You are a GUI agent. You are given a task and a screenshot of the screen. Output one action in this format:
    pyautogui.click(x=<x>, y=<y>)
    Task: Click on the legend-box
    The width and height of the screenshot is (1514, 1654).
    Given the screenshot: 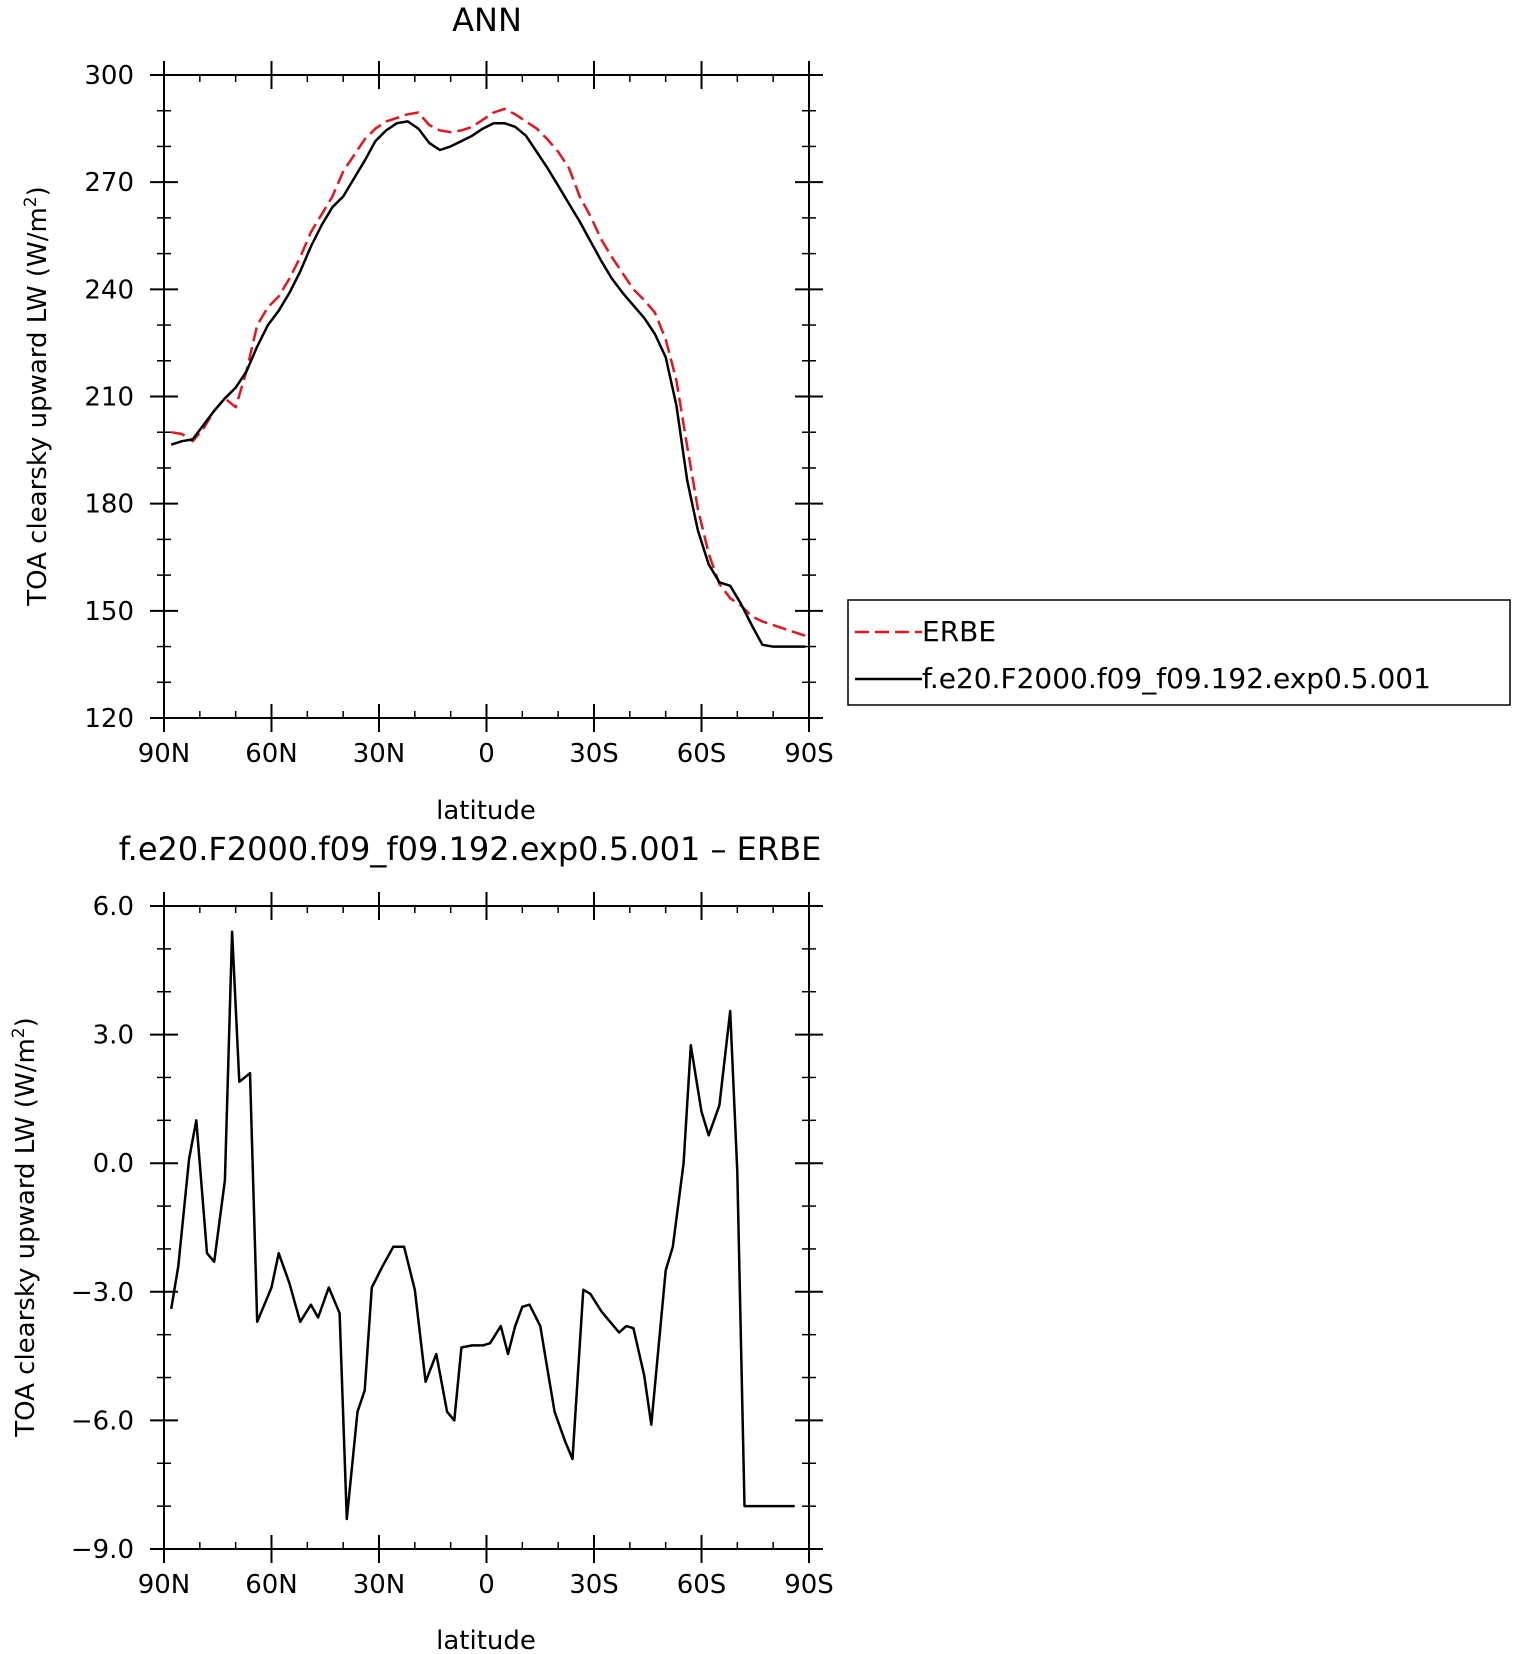 What is the action you would take?
    pyautogui.click(x=1179, y=652)
    